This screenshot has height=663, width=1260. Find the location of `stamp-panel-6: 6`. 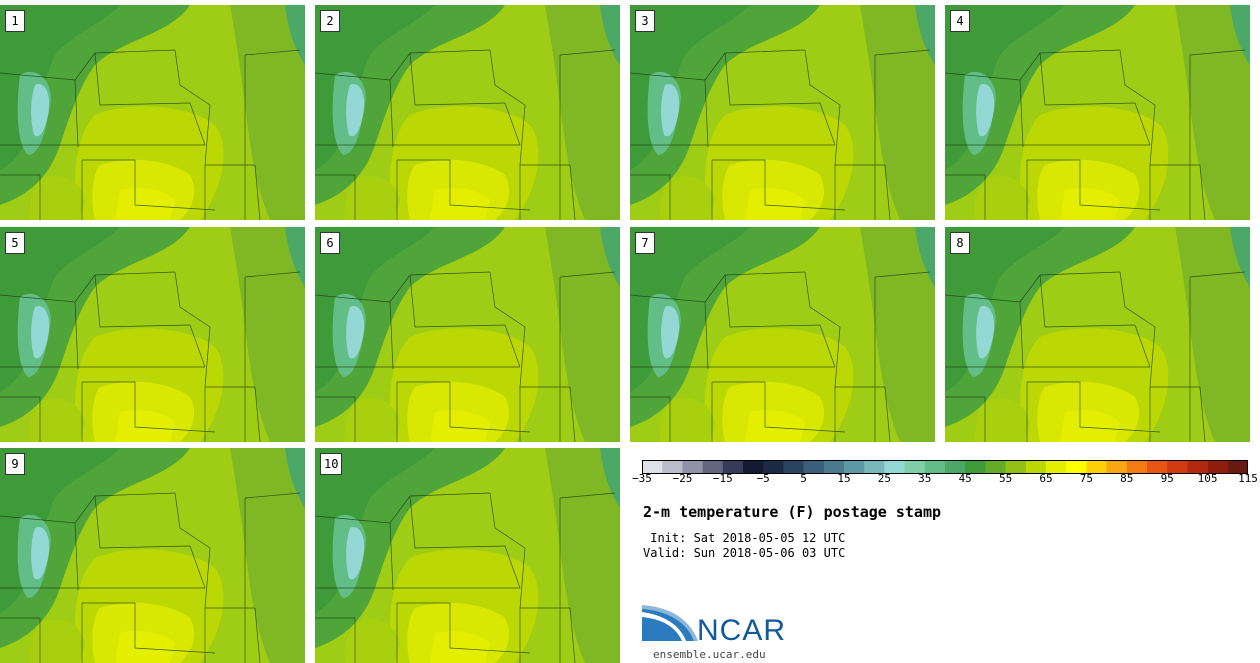

stamp-panel-6: 6 is located at coordinates (467, 334).